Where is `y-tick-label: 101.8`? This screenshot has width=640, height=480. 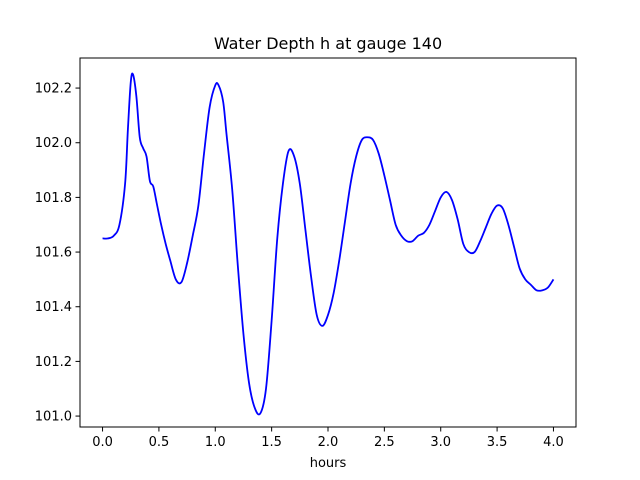 y-tick-label: 101.8 is located at coordinates (53, 198).